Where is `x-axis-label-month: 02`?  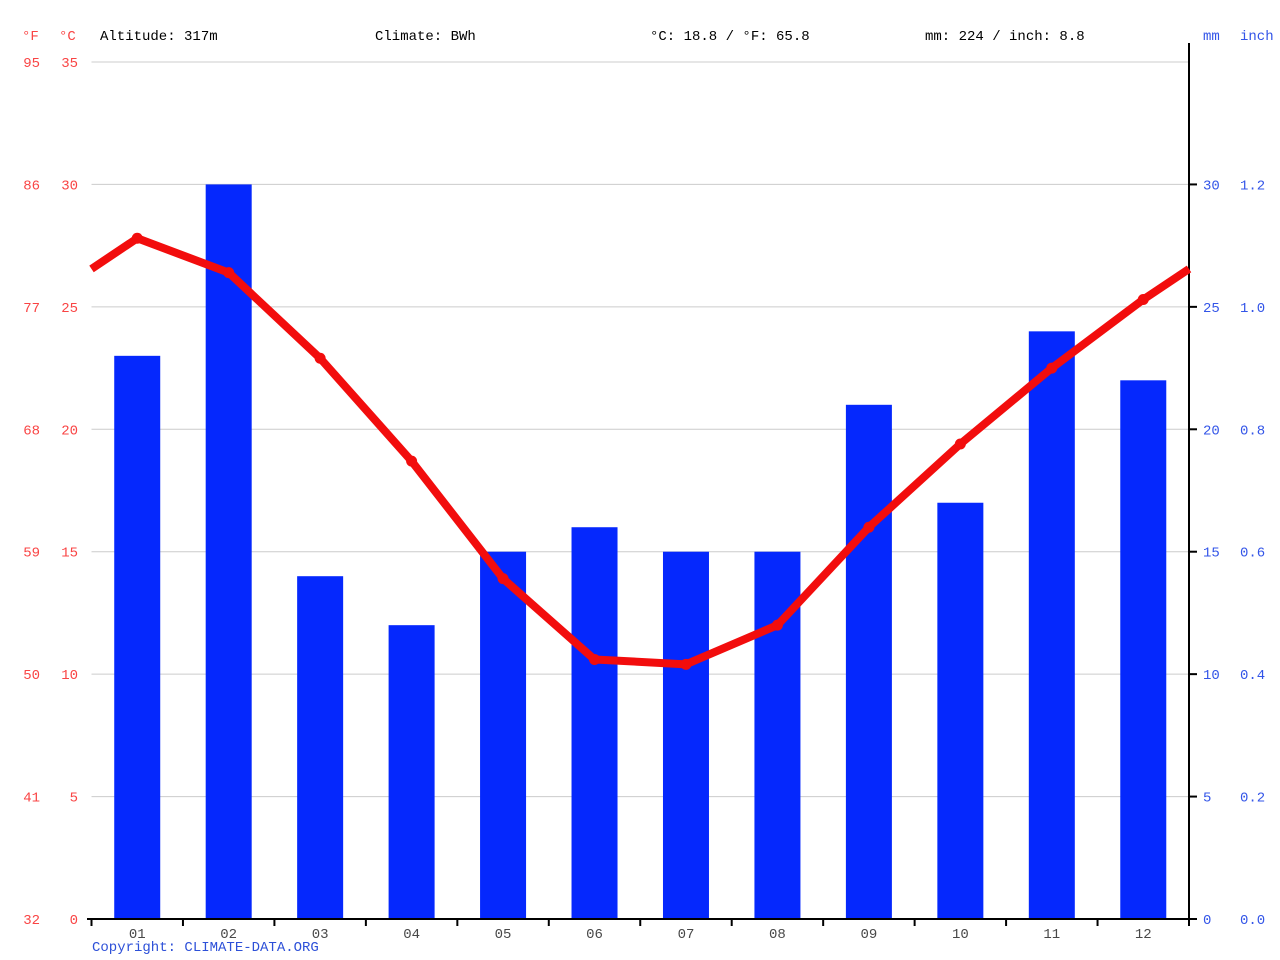 x-axis-label-month: 02 is located at coordinates (228, 935).